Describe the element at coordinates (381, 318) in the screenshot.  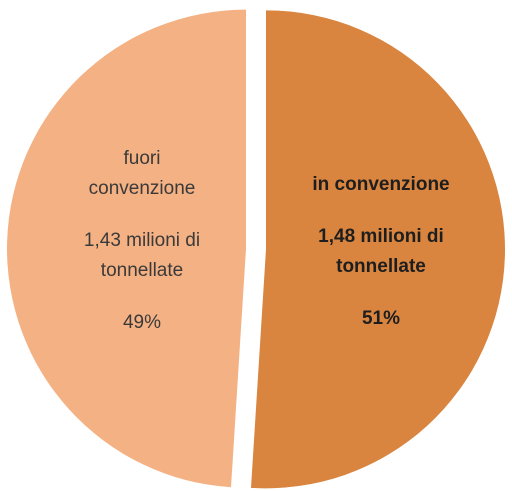
I see `slice-0-percent: 51%` at that location.